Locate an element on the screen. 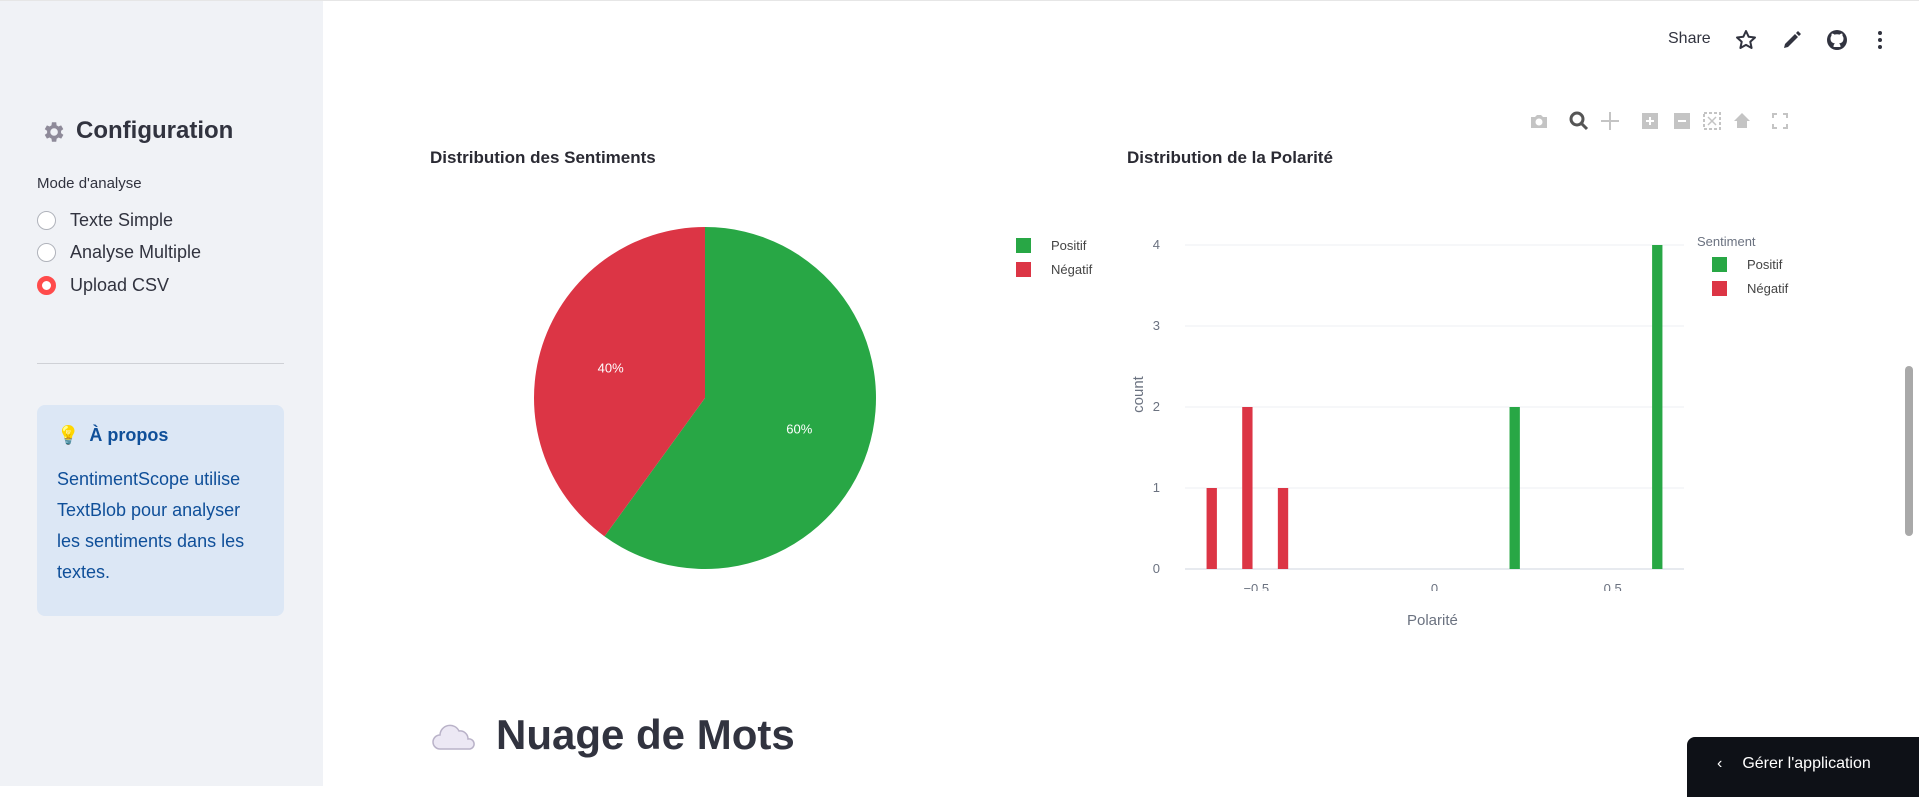 This screenshot has width=1919, height=797. y-tick-label: 3 is located at coordinates (1156, 325).